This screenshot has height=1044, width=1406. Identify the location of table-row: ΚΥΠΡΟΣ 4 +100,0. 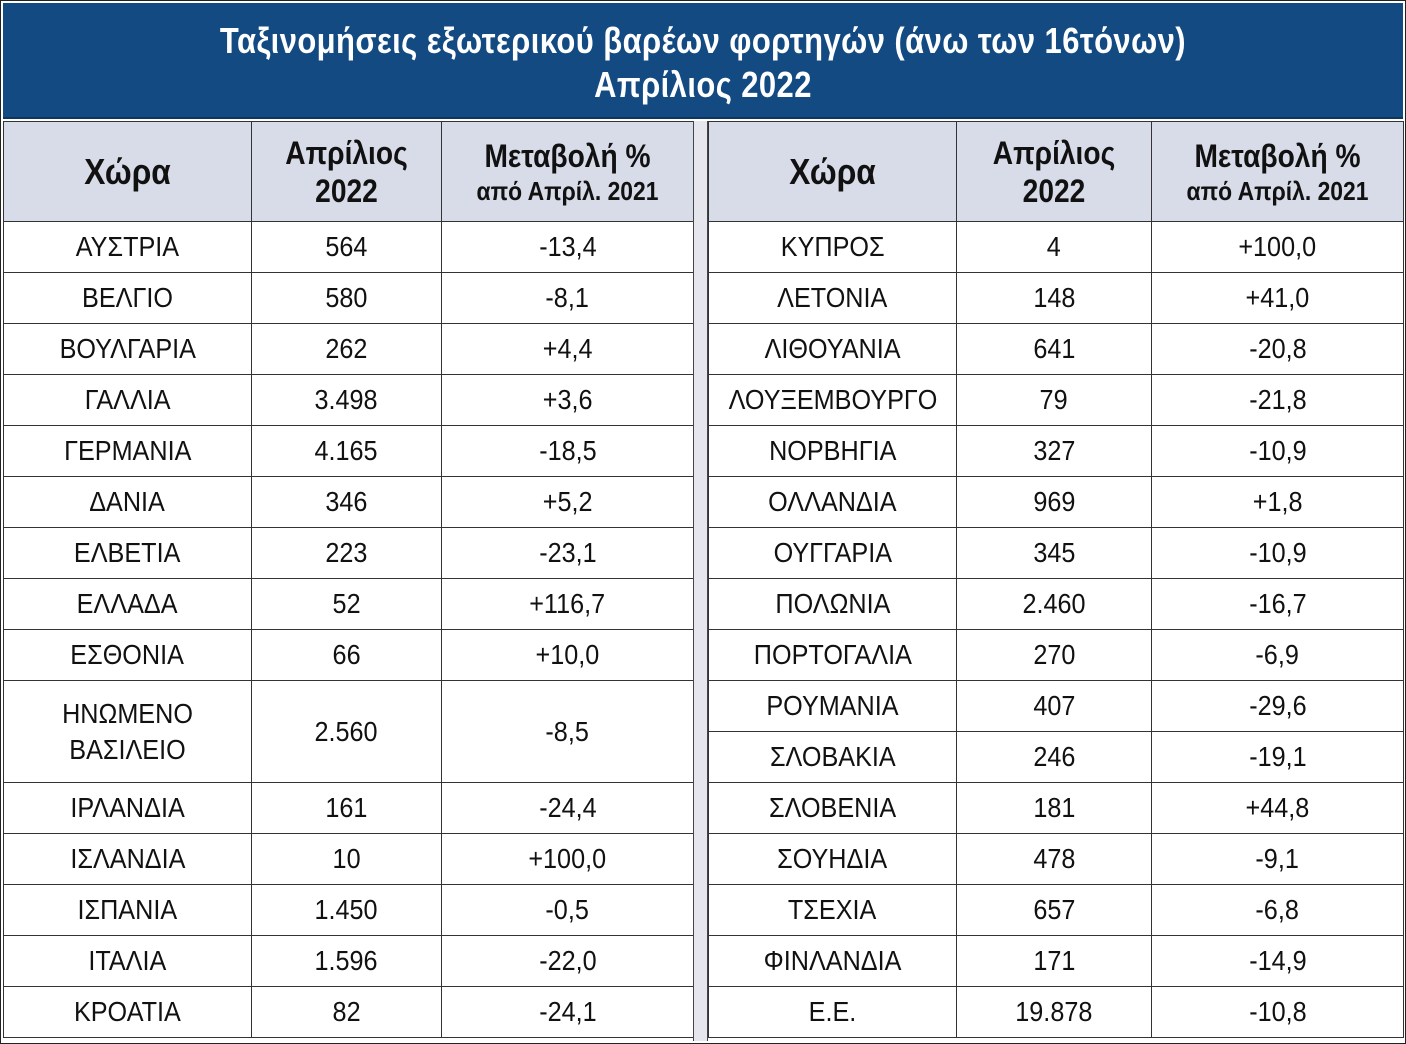
(1056, 247).